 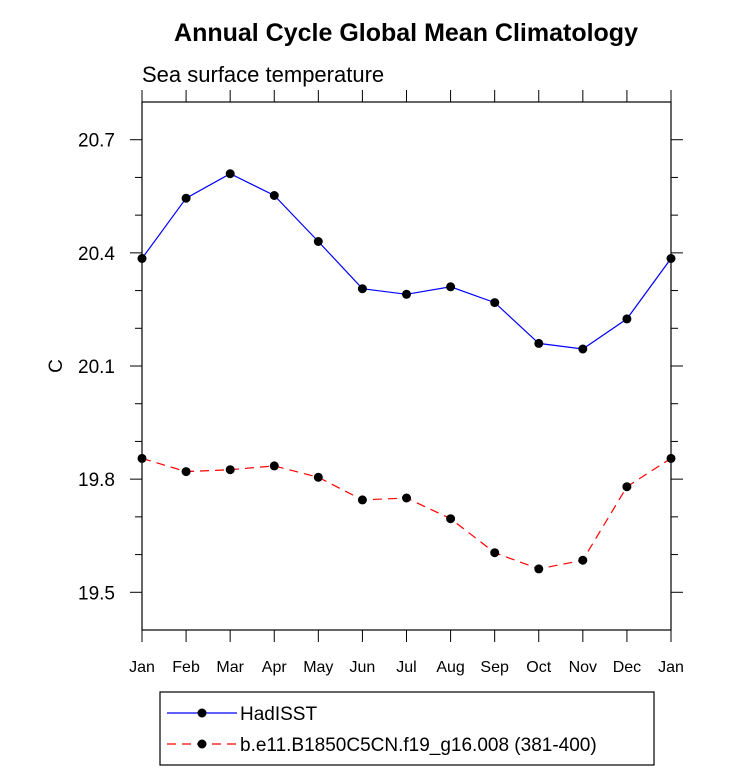 What do you see at coordinates (583, 667) in the screenshot?
I see `x-tick-label: Nov` at bounding box center [583, 667].